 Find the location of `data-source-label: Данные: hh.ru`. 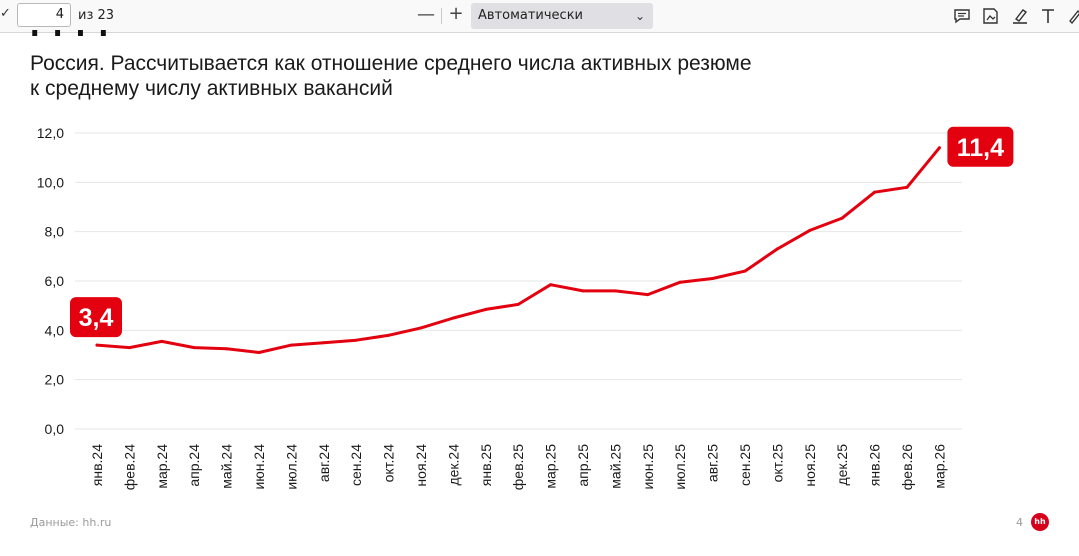

data-source-label: Данные: hh.ru is located at coordinates (71, 522).